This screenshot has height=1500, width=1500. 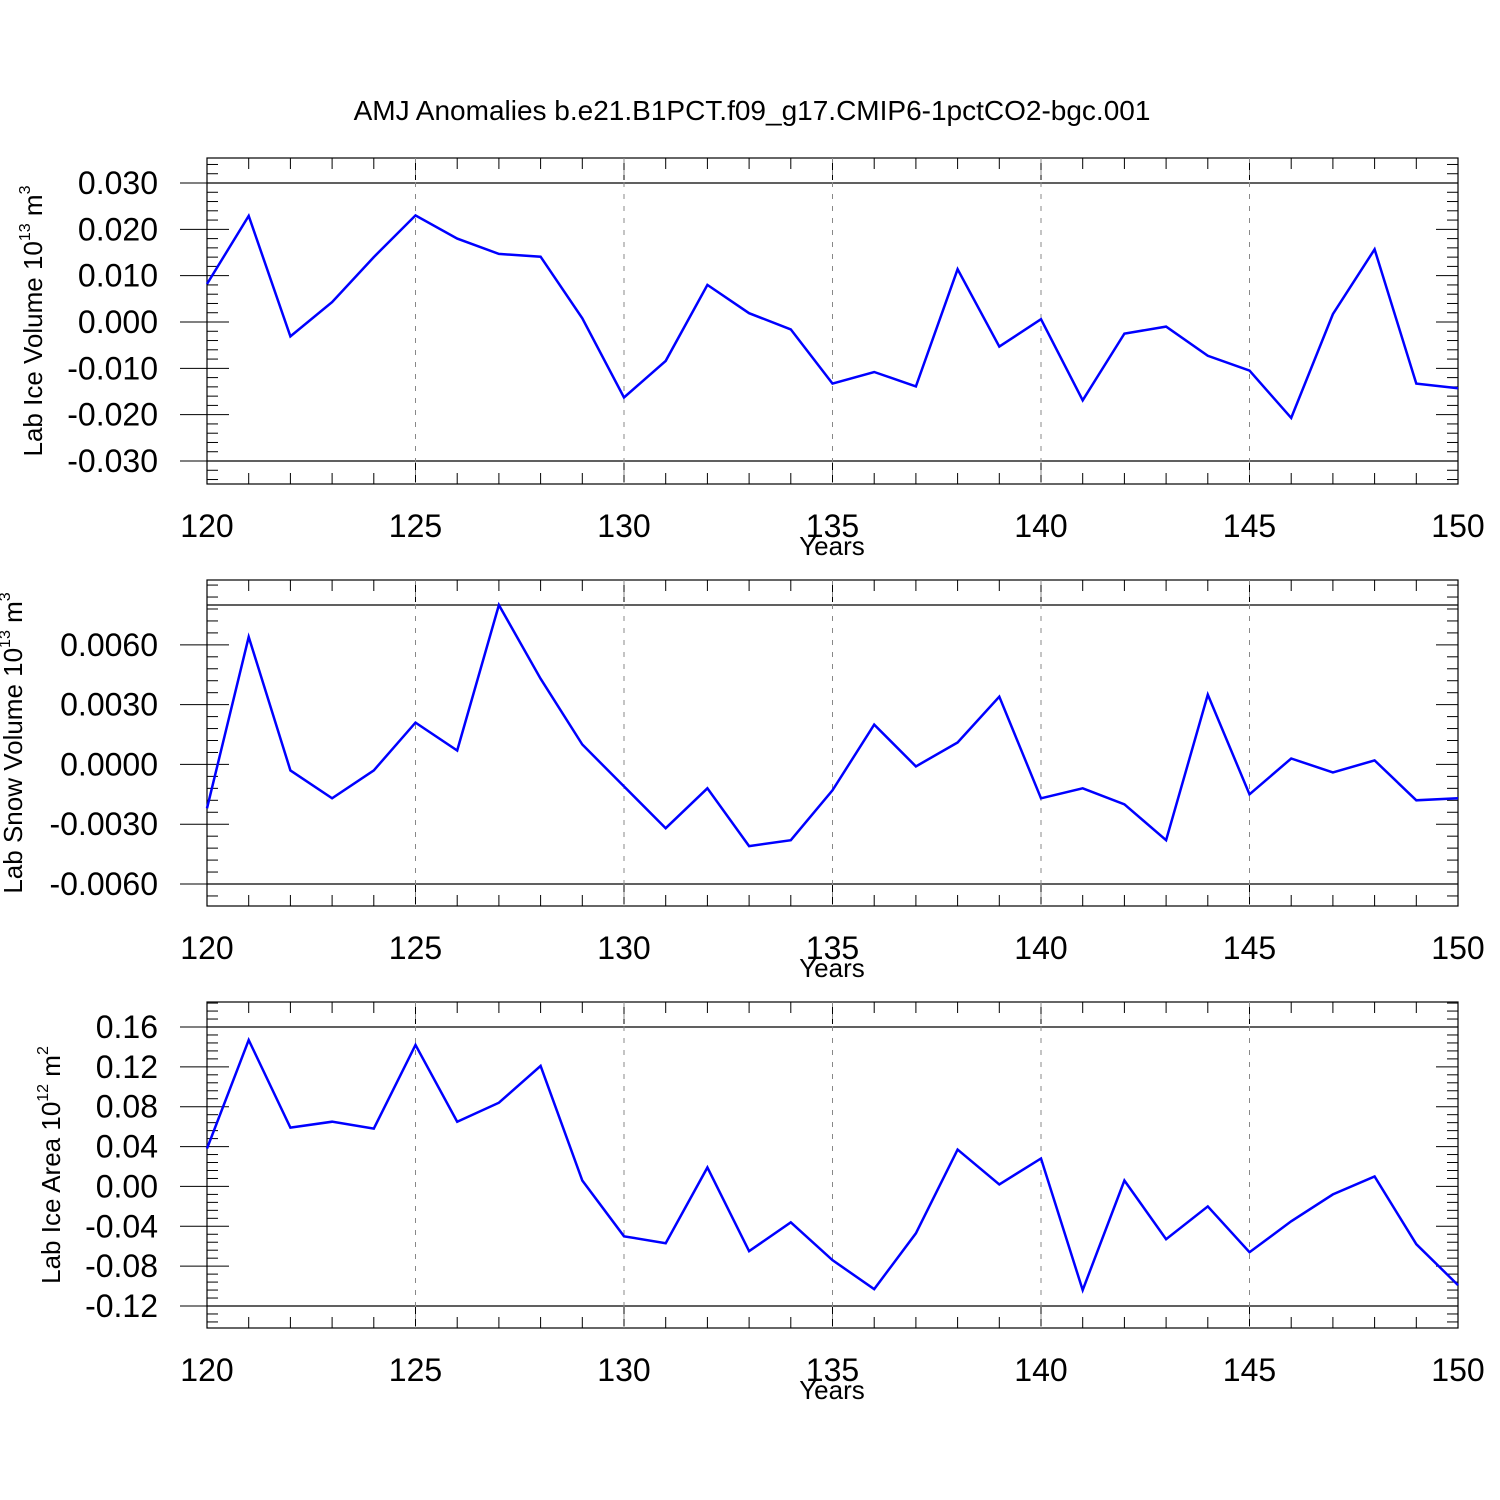 What do you see at coordinates (118, 322) in the screenshot?
I see `ice-volume-ytick-label: 0.000` at bounding box center [118, 322].